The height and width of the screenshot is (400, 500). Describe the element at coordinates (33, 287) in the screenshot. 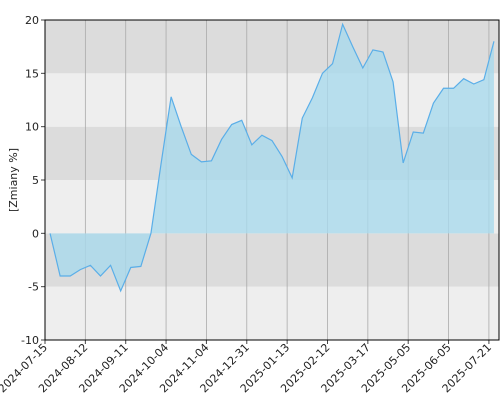

I see `y-tick-label: -5` at that location.